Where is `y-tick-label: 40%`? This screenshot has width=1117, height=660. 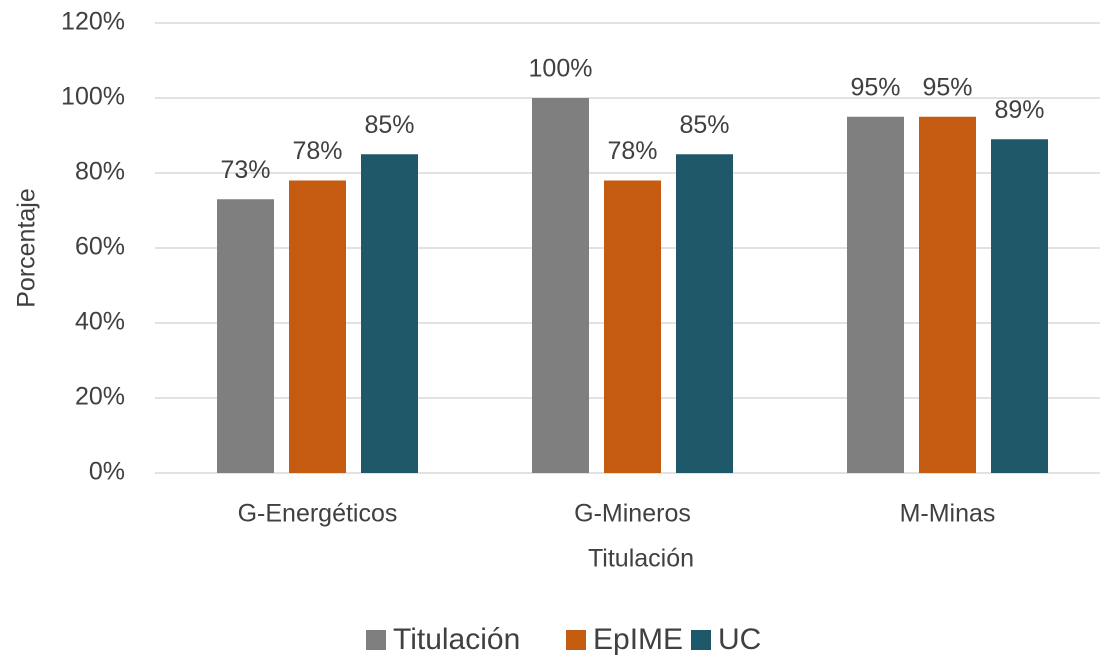
y-tick-label: 40% is located at coordinates (100, 322).